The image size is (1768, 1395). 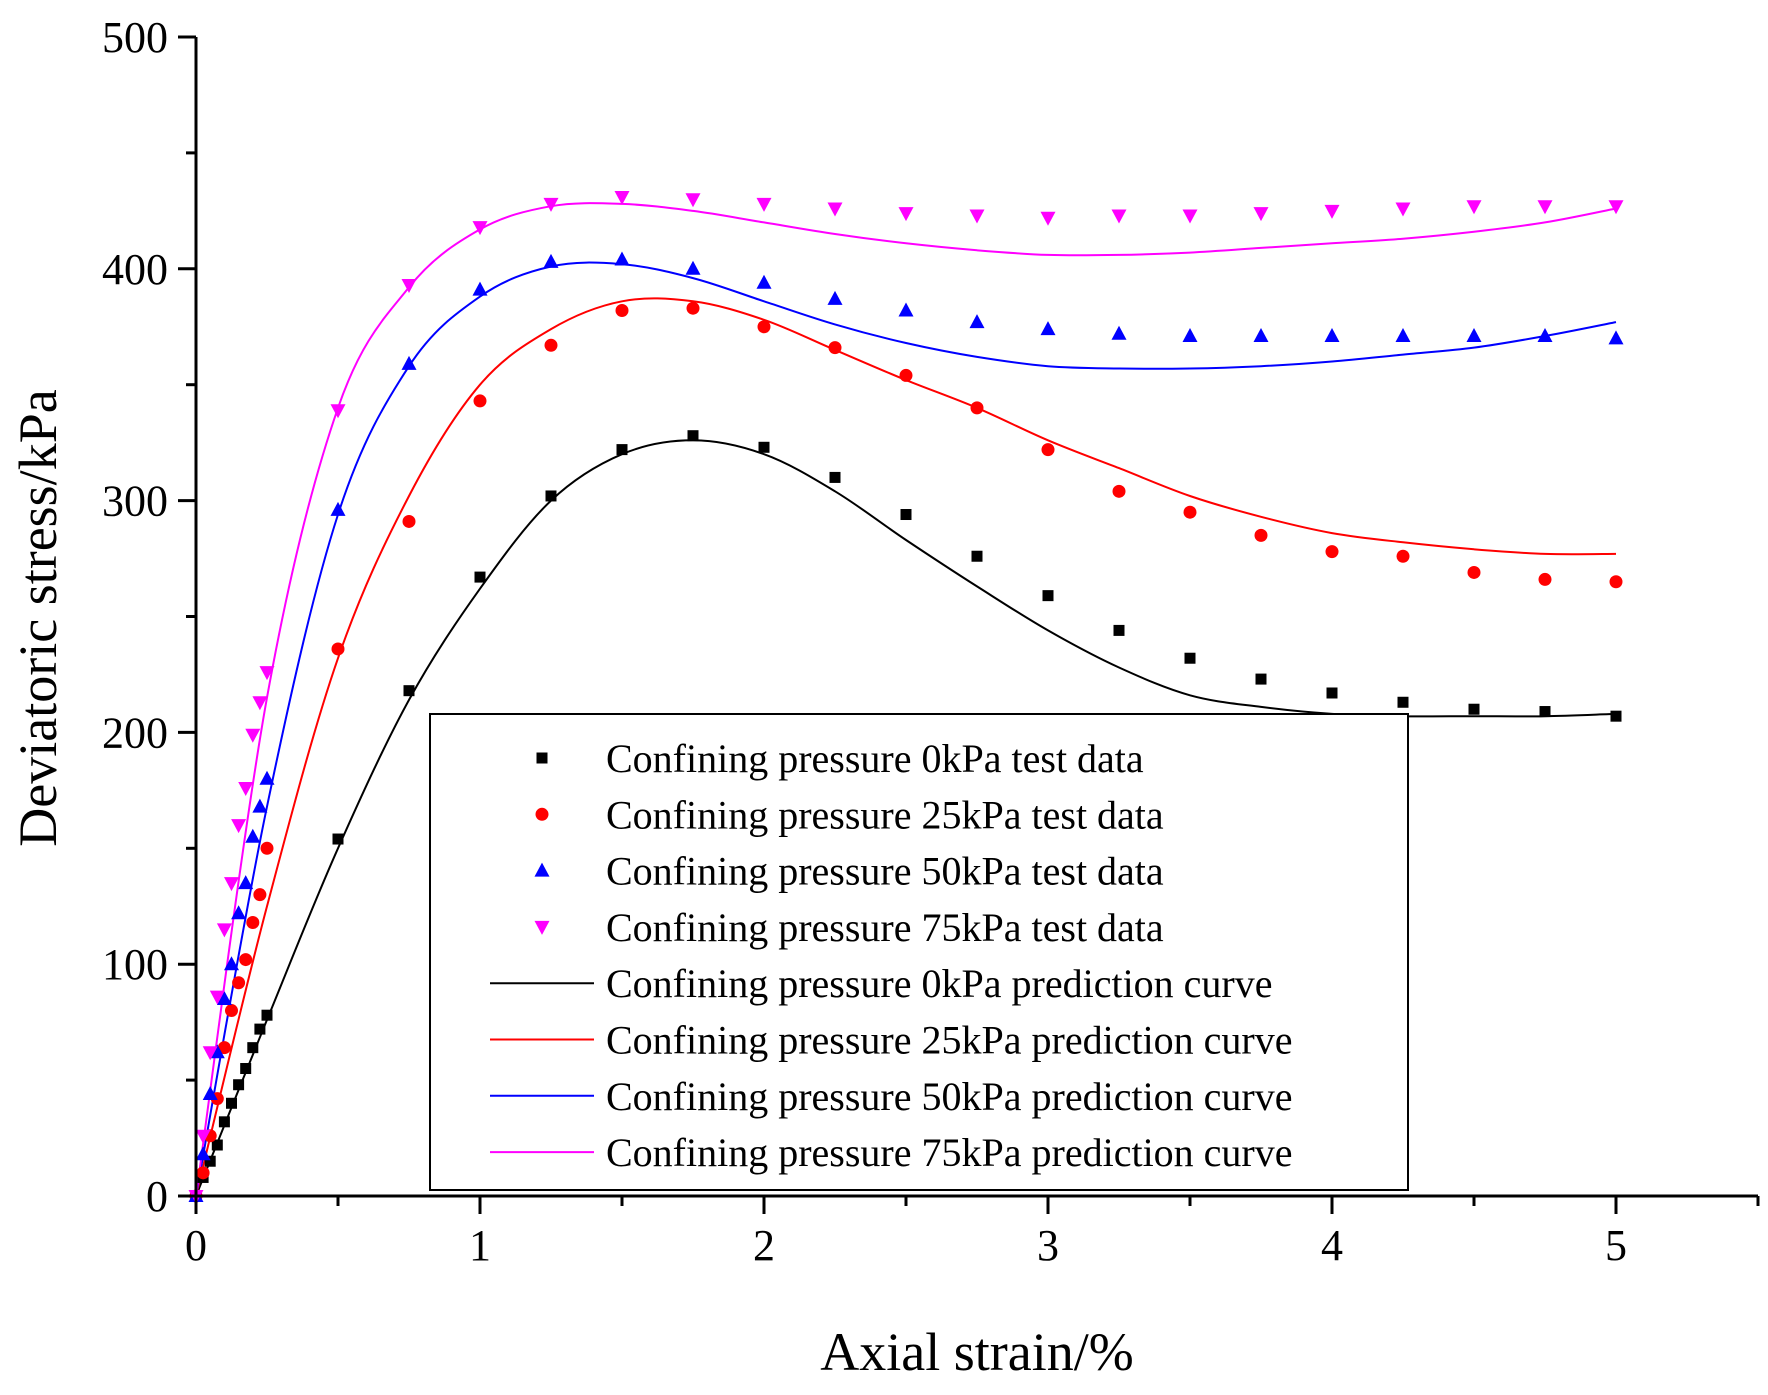 What do you see at coordinates (1332, 1245) in the screenshot?
I see `x-tick-label: 4` at bounding box center [1332, 1245].